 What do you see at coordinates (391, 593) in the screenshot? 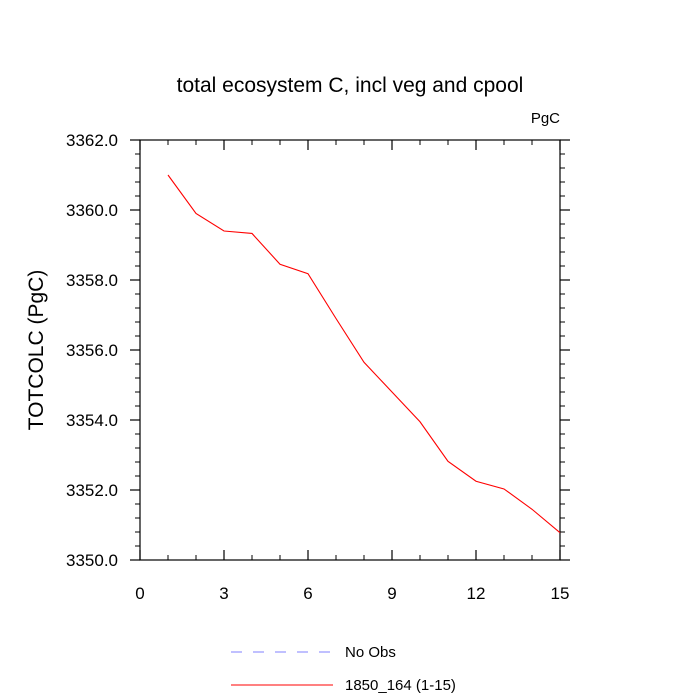
I see `x-tick-label: 9` at bounding box center [391, 593].